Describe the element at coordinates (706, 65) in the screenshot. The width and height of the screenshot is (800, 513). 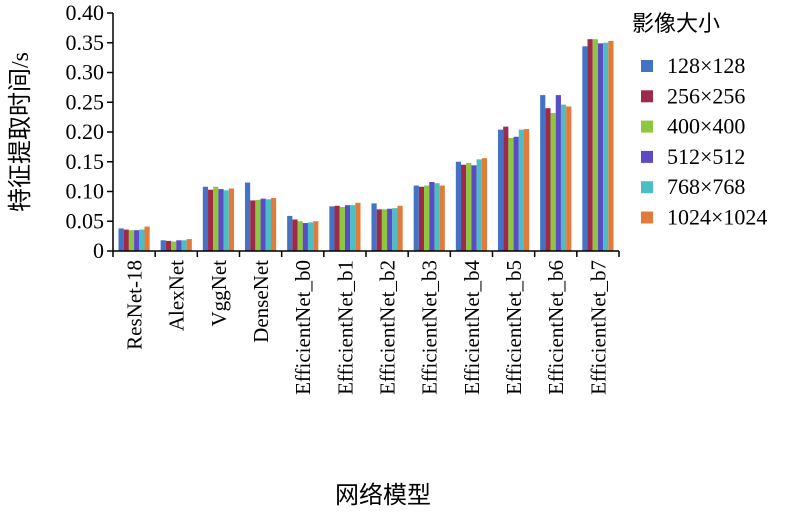
I see `legend-label: 128×128` at that location.